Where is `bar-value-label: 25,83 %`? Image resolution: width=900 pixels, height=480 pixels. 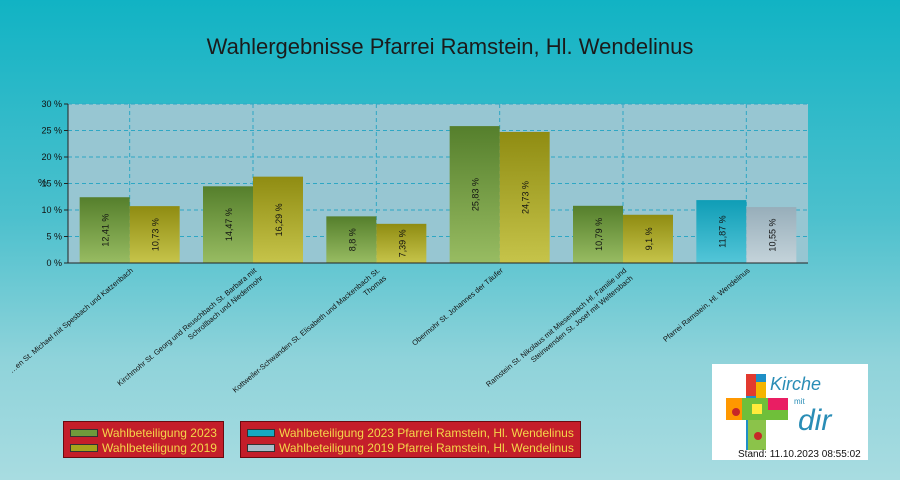
bar-value-label: 25,83 % is located at coordinates (476, 194).